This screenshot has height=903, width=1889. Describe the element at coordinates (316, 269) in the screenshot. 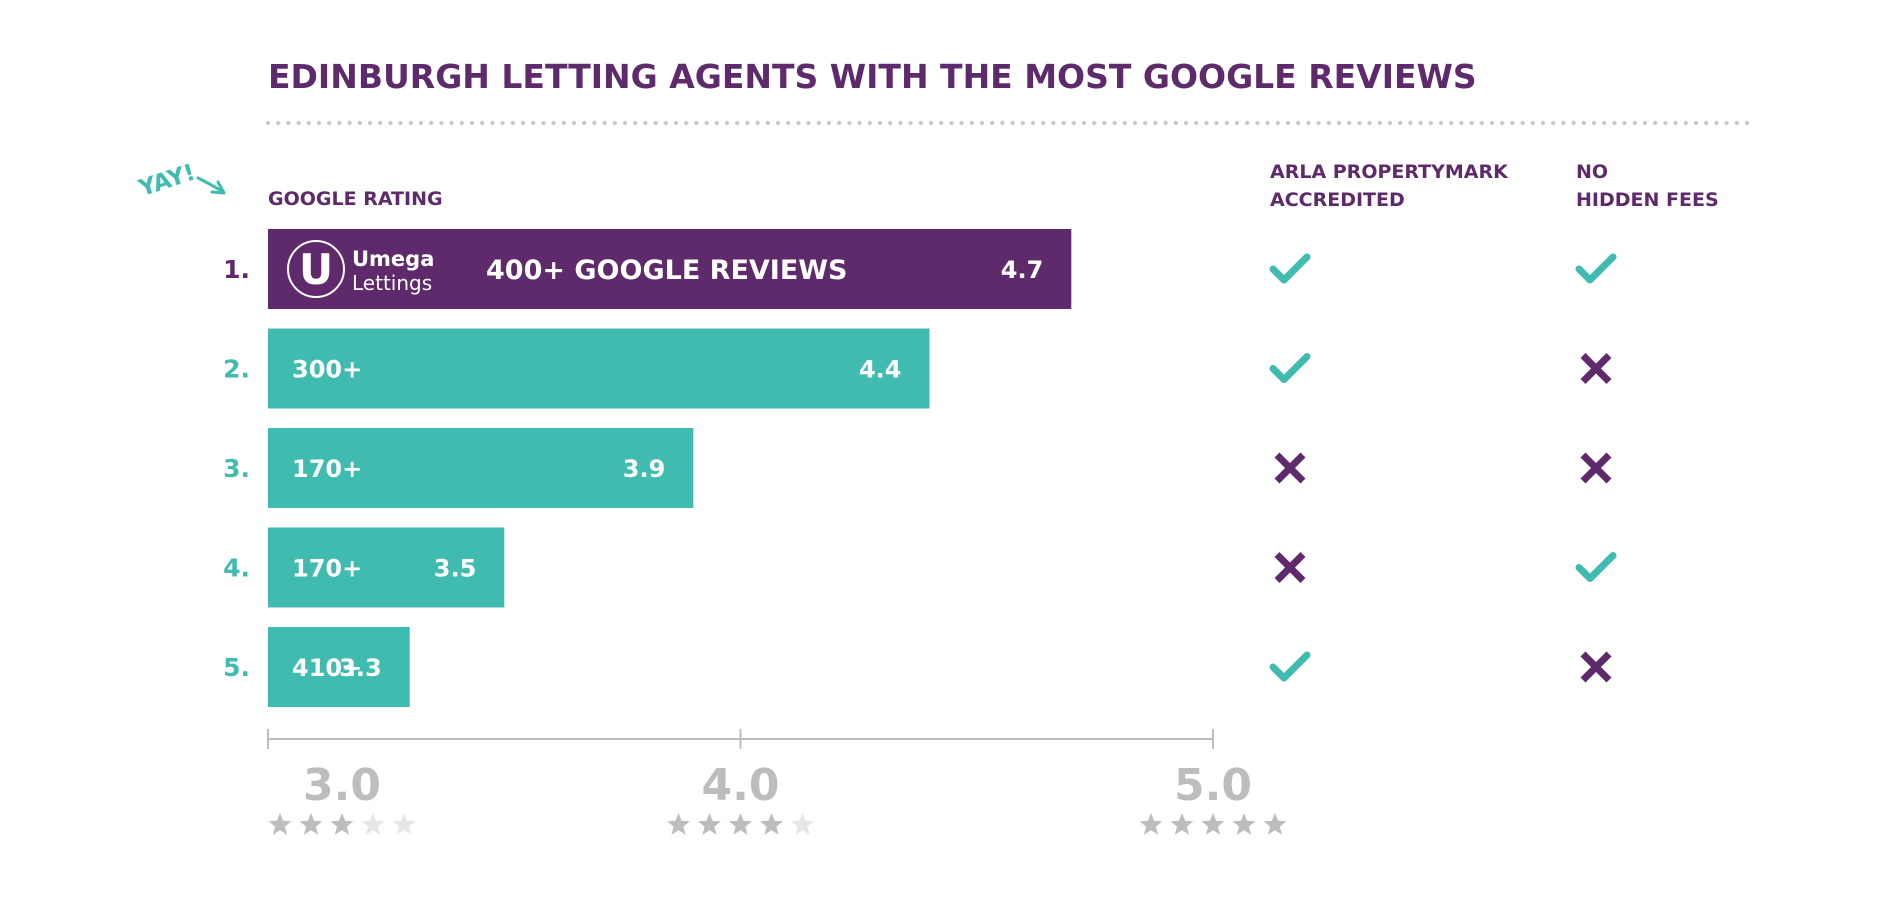

I see `logo-circle` at that location.